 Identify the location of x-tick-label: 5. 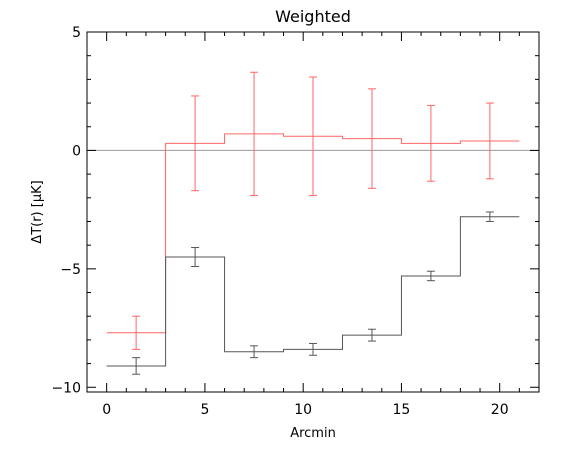
(204, 410).